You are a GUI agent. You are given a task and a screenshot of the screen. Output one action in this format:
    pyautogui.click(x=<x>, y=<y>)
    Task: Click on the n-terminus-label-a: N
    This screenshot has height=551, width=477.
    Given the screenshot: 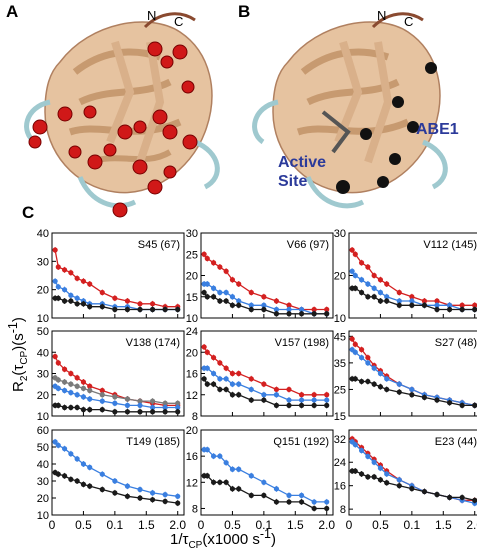 What is the action you would take?
    pyautogui.click(x=152, y=15)
    